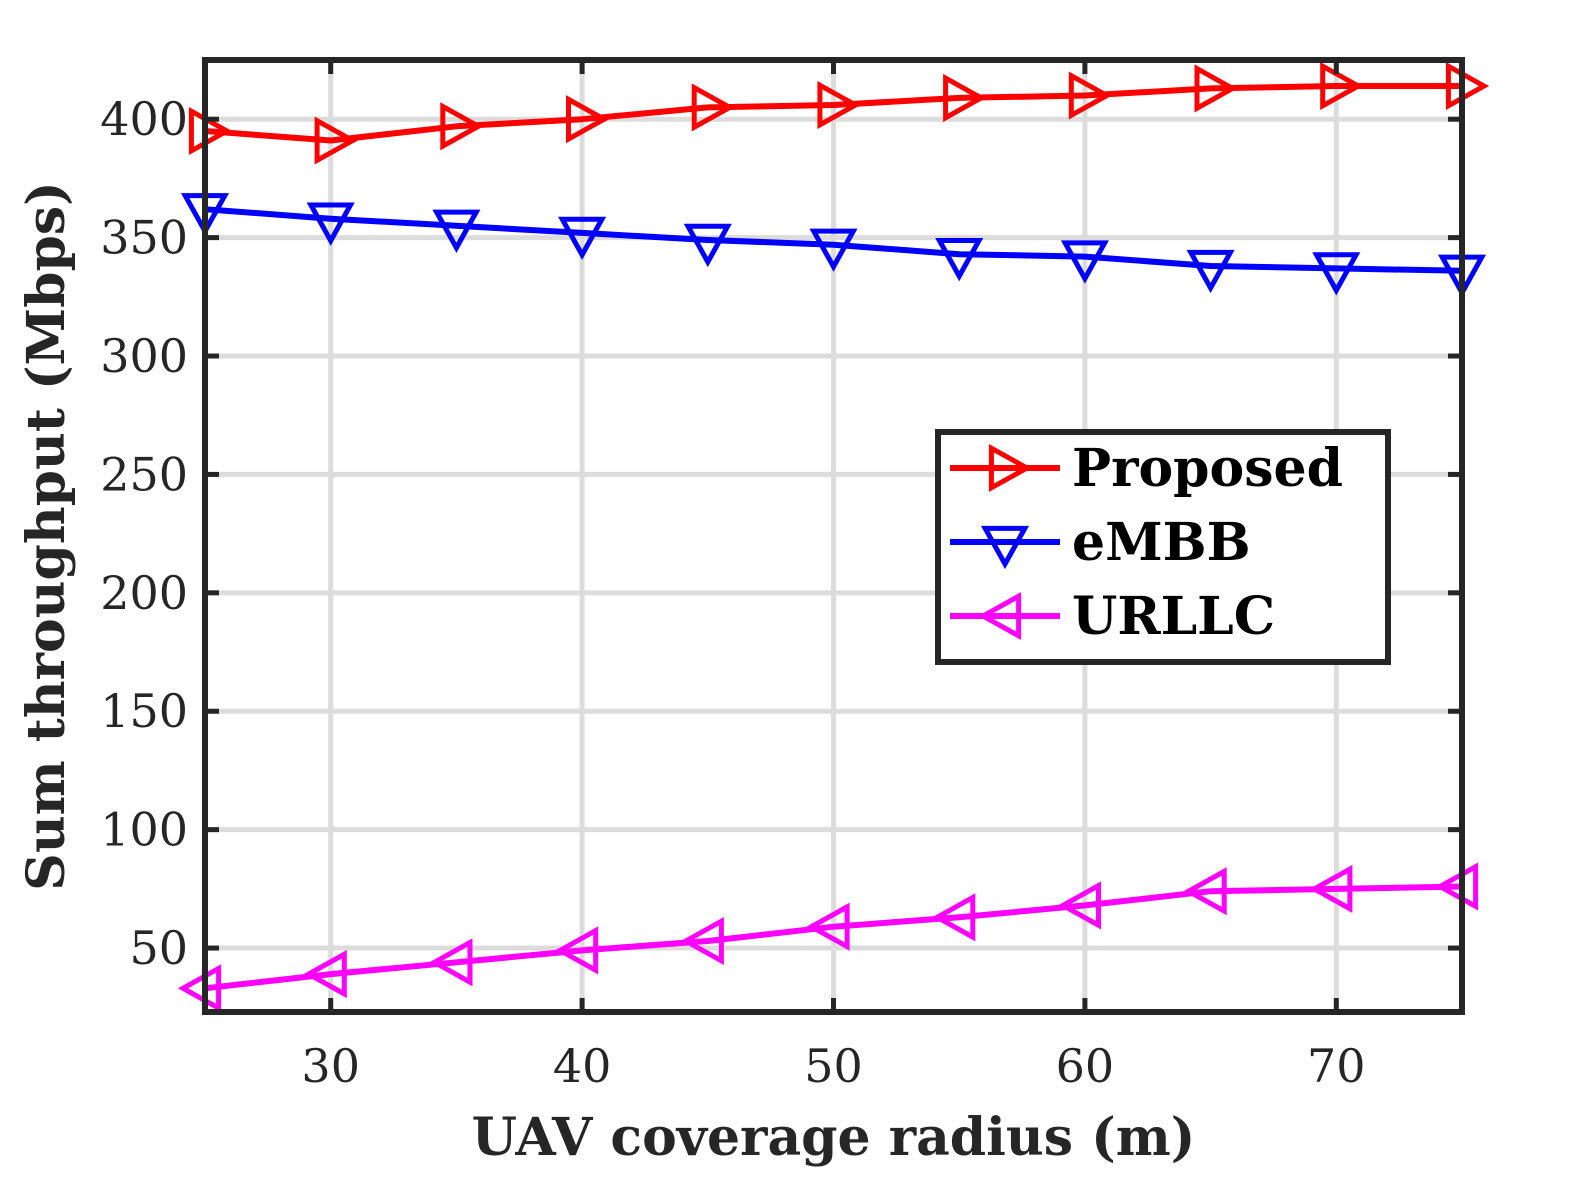 Image resolution: width=1578 pixels, height=1183 pixels. Describe the element at coordinates (144, 830) in the screenshot. I see `y-tick-label: 100` at that location.